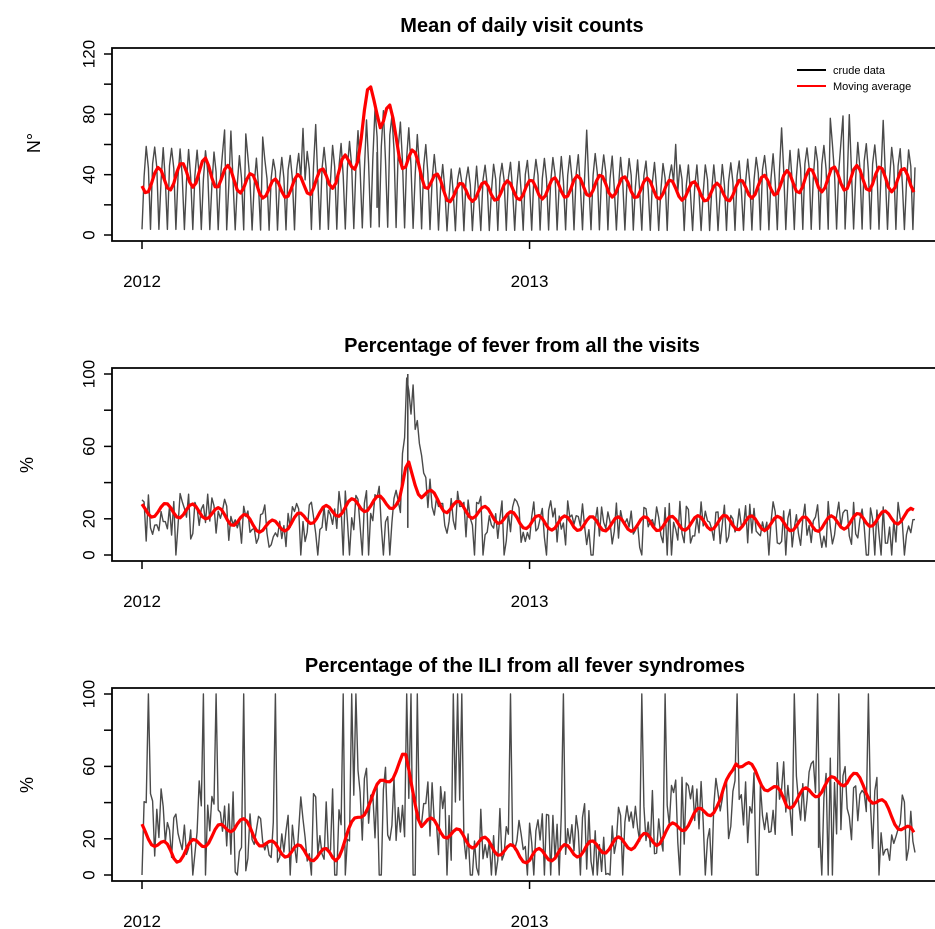 Image resolution: width=935 pixels, height=929 pixels. Describe the element at coordinates (88, 114) in the screenshot. I see `y-tick-label: 80` at that location.